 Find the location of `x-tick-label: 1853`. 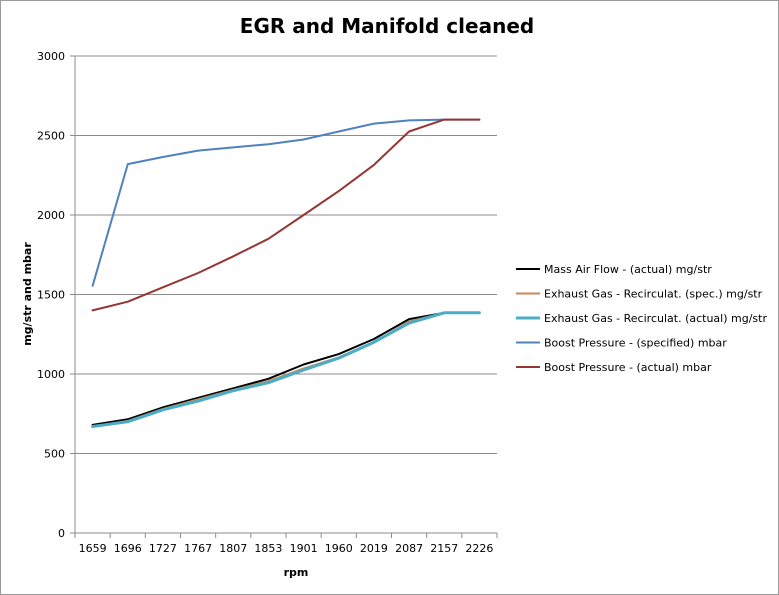

x-tick-label: 1853 is located at coordinates (268, 548).